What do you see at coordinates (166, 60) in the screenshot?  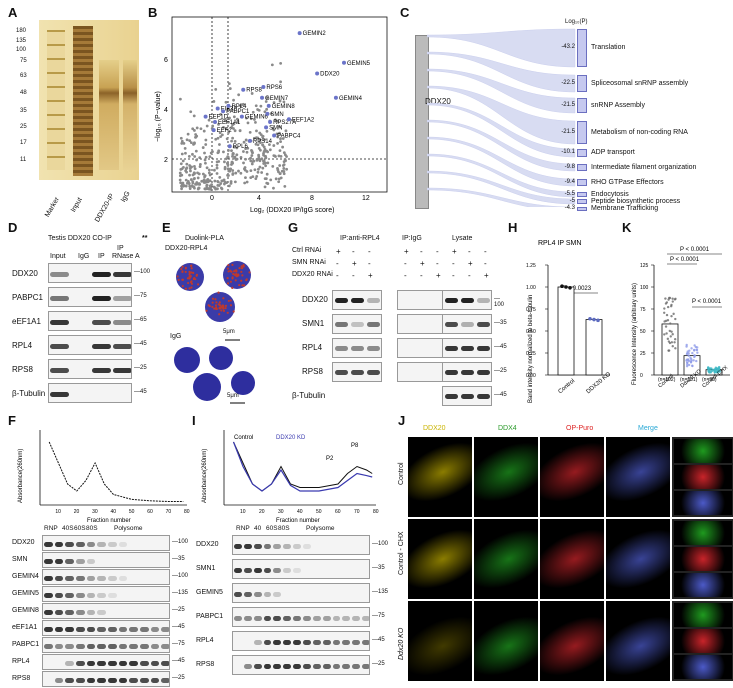 I see `y-tick: 6` at bounding box center [166, 60].